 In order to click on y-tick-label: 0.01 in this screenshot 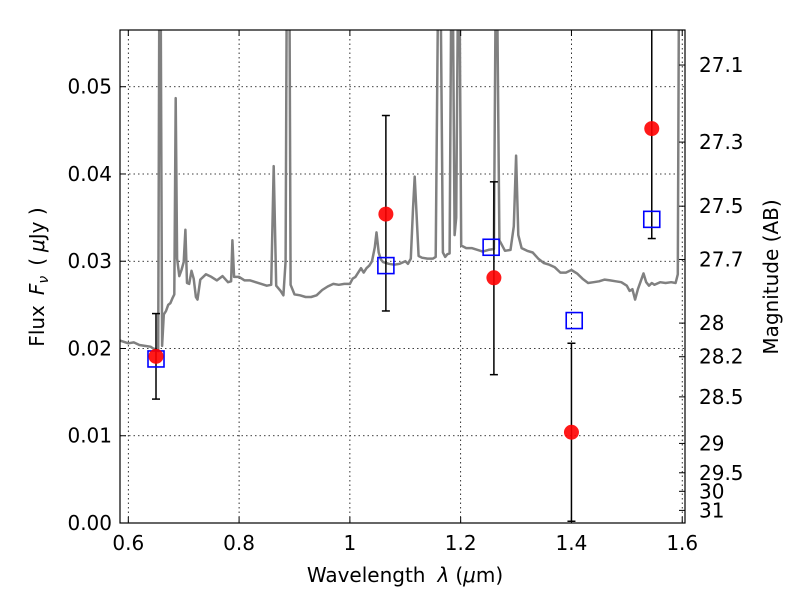, I will do `click(89, 436)`.